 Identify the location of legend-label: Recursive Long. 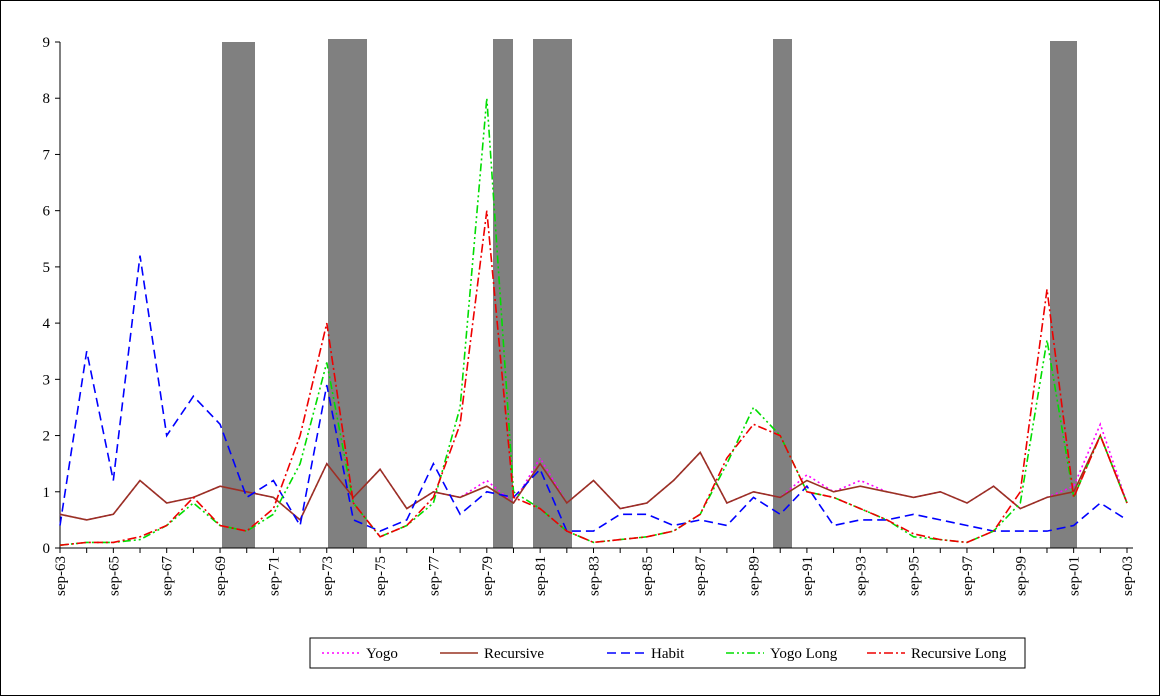
(959, 654).